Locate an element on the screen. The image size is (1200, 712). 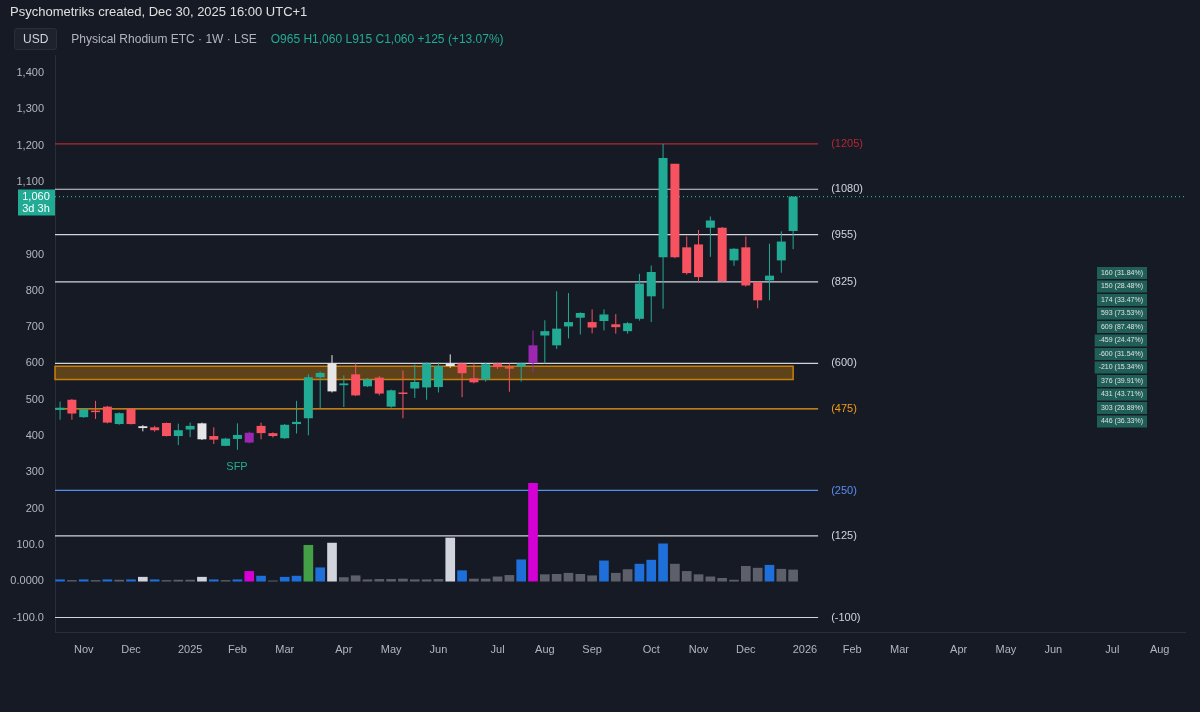
x-tick-label: May is located at coordinates (1006, 648).